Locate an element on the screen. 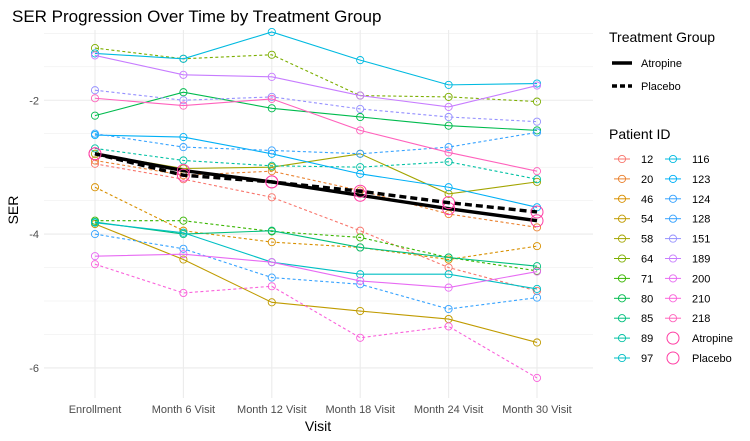 The width and height of the screenshot is (750, 441). x-tick-label: Month 24 Visit is located at coordinates (449, 410).